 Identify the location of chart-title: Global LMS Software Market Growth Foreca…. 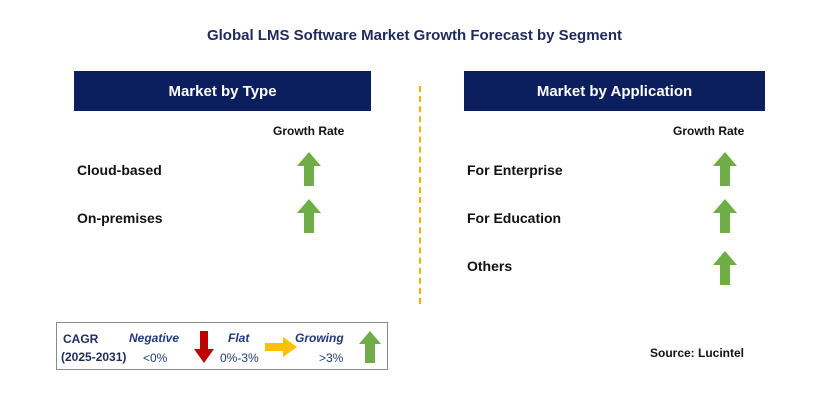
(414, 35).